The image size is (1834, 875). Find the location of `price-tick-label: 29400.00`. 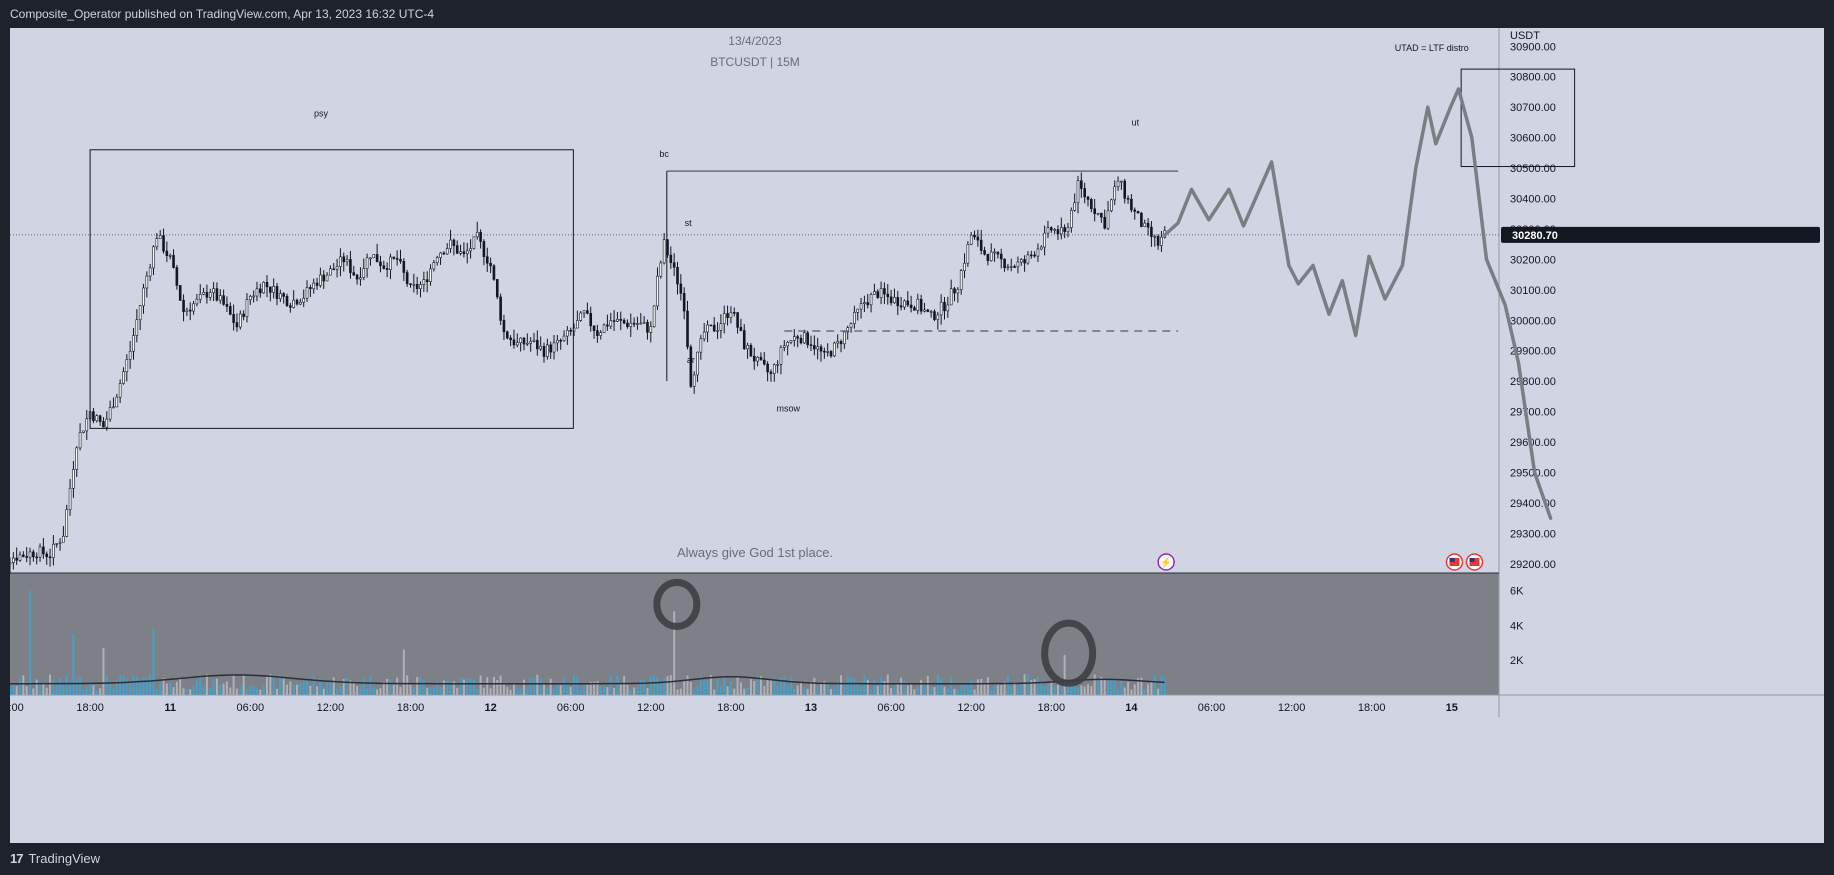

price-tick-label: 29400.00 is located at coordinates (1533, 504).